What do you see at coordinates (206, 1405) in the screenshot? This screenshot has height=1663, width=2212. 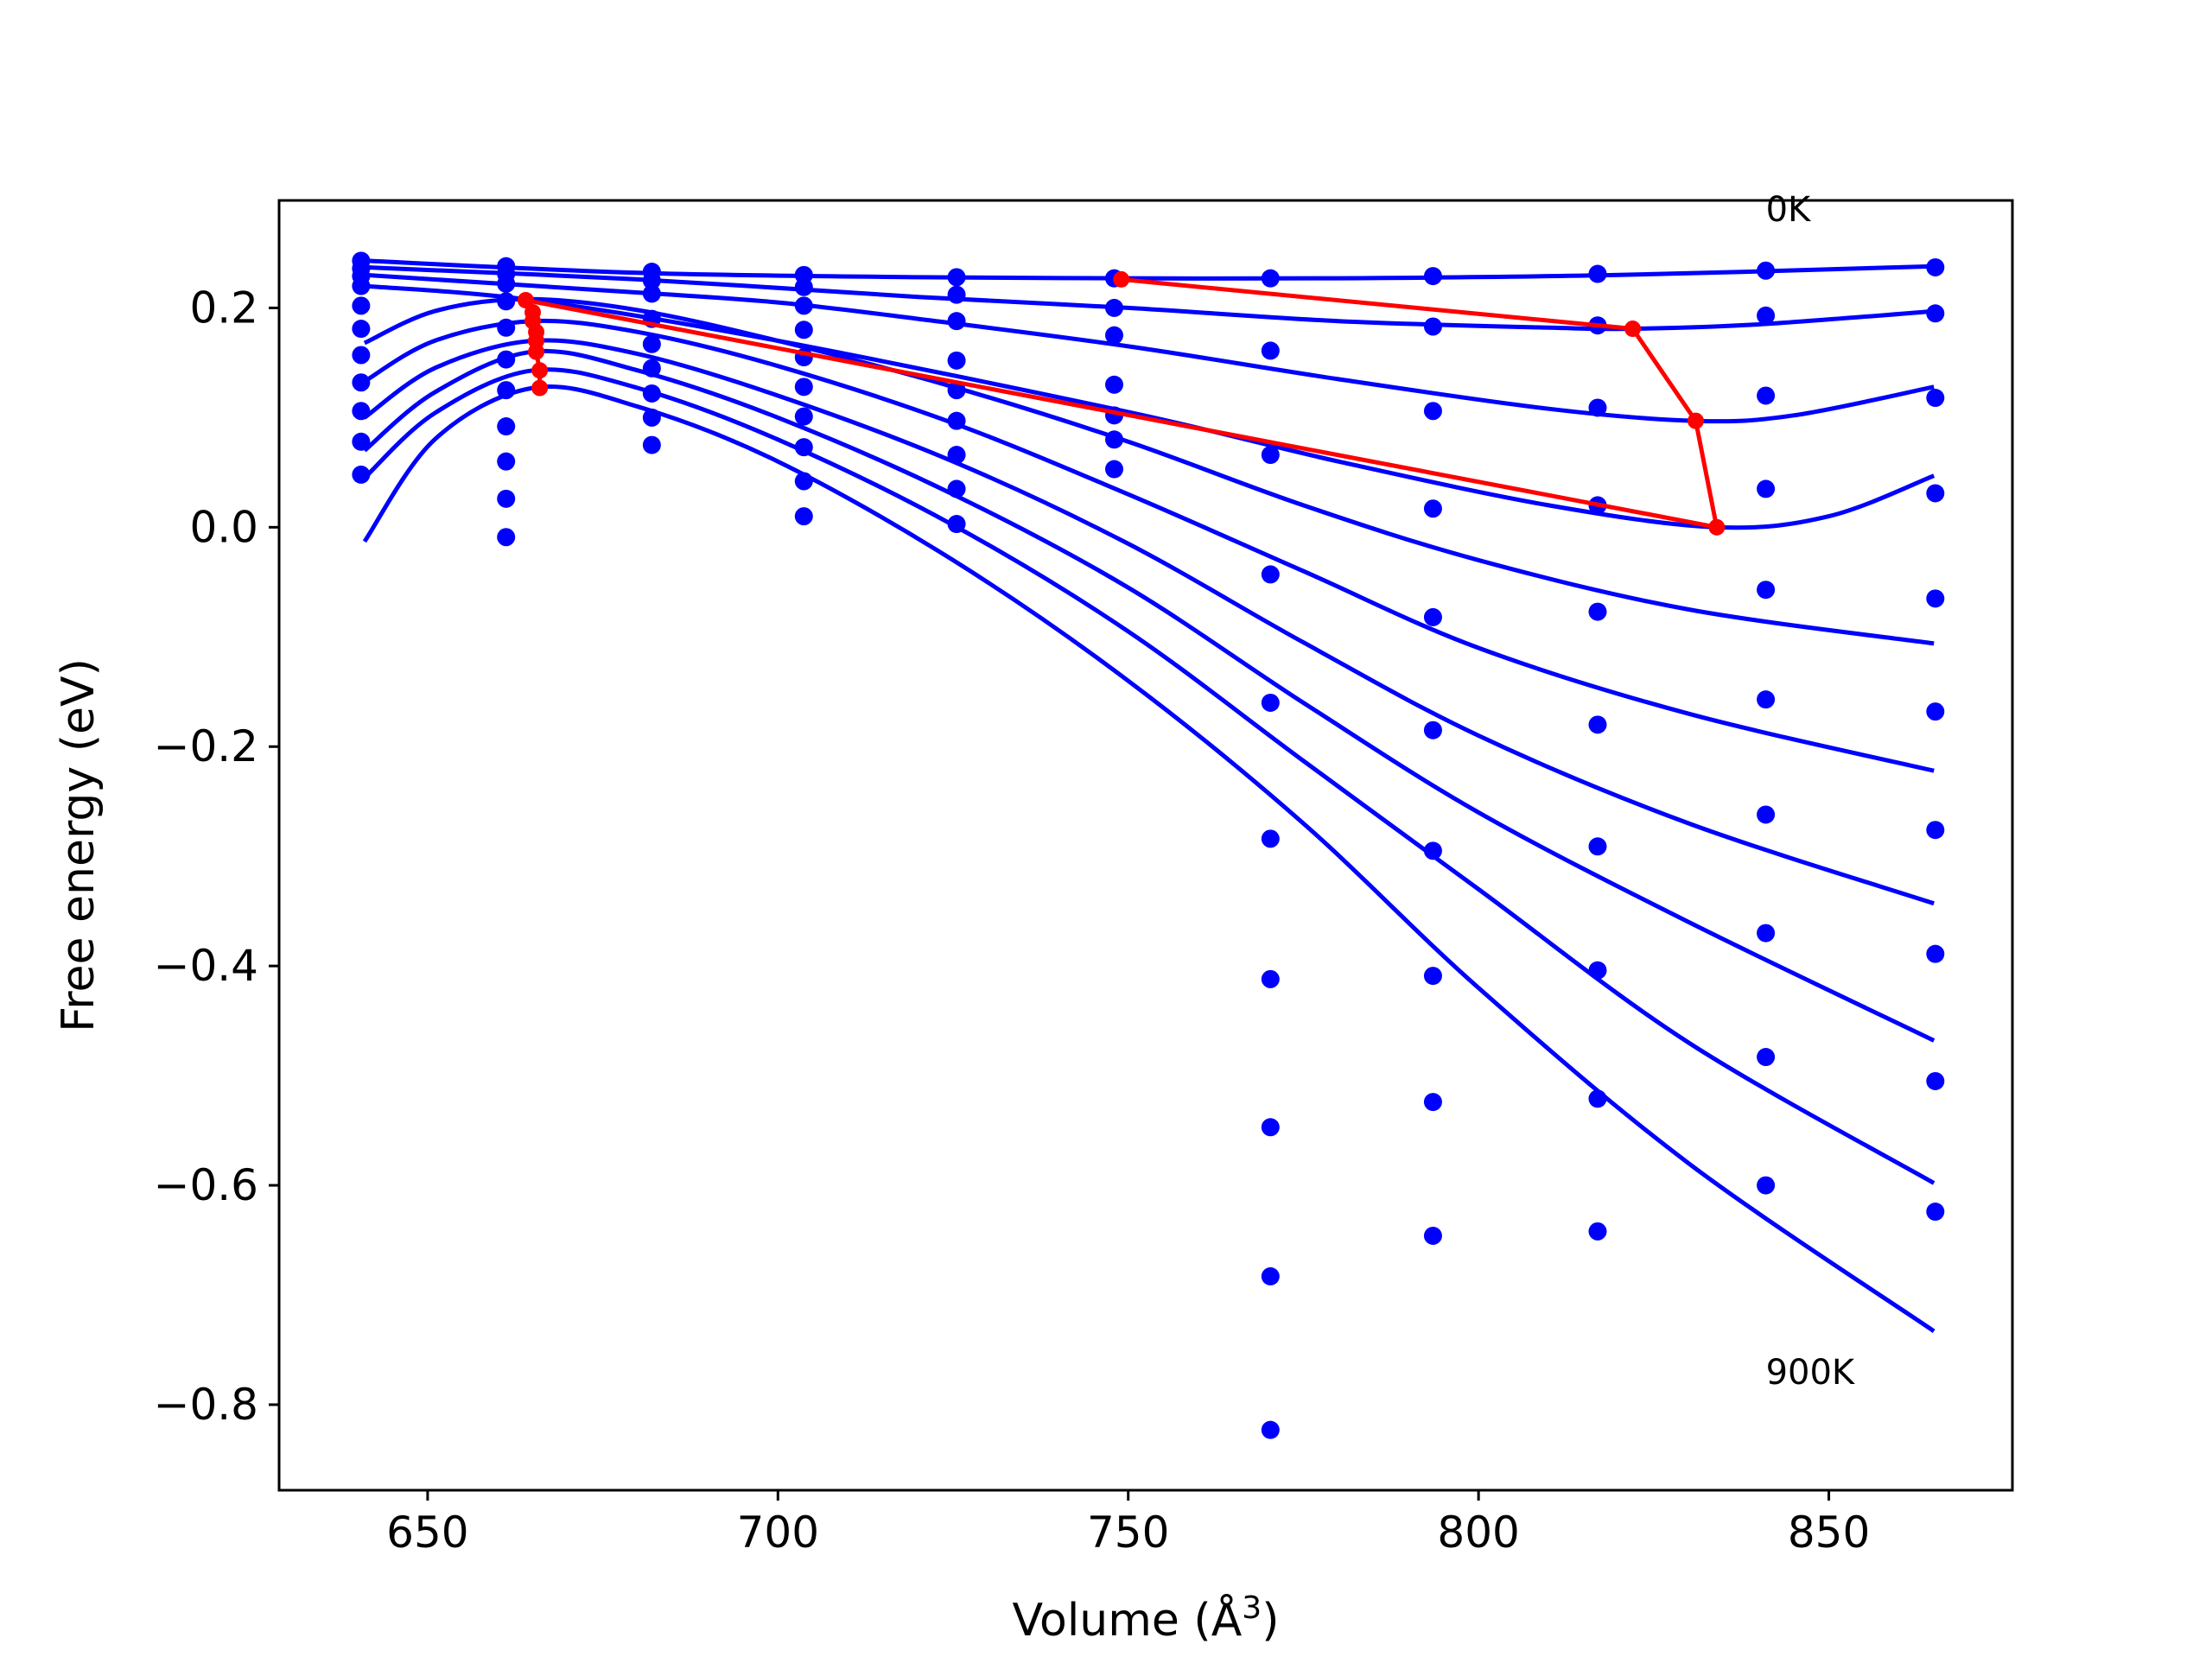 I see `y-tick-label: −0.8` at bounding box center [206, 1405].